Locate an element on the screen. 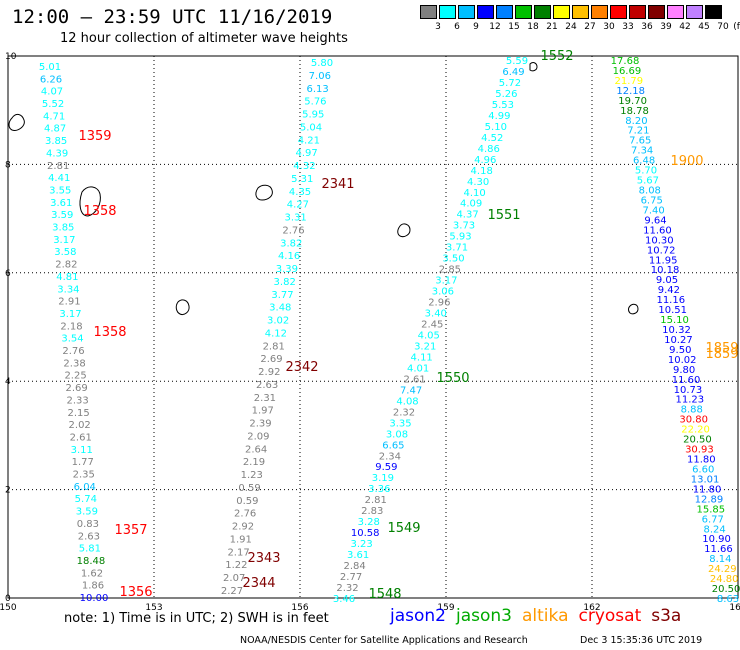  wave-height-value: 4.09 is located at coordinates (471, 204).